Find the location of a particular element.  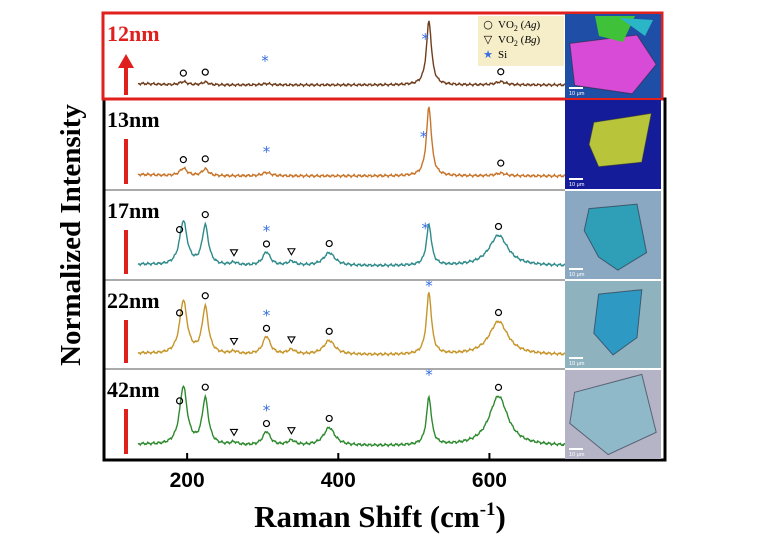

thumbnail-17nm: 10 μm is located at coordinates (613, 235).